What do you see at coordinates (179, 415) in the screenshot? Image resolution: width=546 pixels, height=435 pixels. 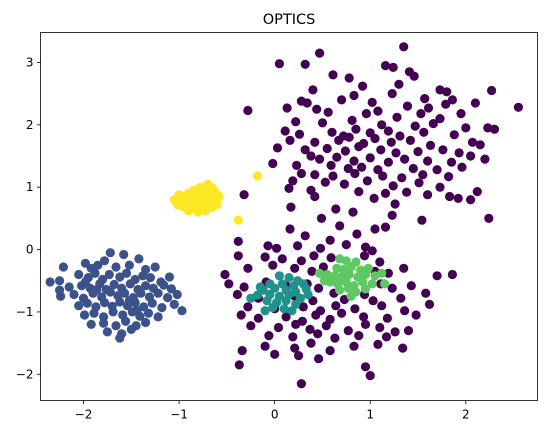 I see `x-tick-label: −1` at bounding box center [179, 415].